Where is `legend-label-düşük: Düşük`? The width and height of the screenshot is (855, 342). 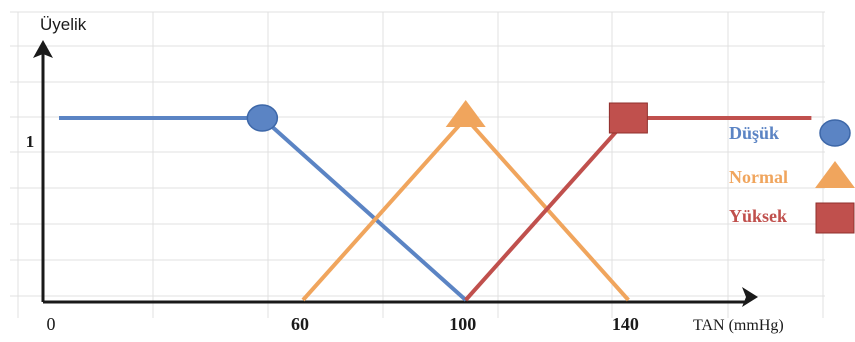
legend-label-düşük: Düşük is located at coordinates (754, 133).